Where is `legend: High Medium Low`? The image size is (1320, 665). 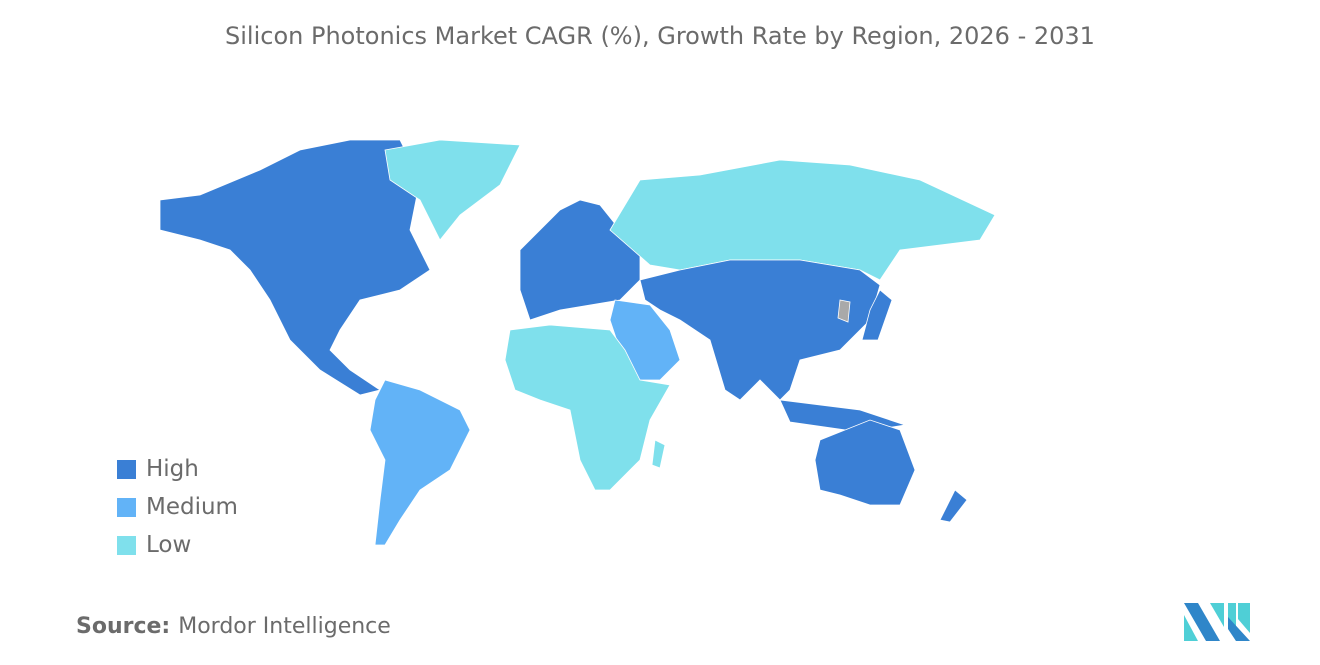 legend: High Medium Low is located at coordinates (177, 507).